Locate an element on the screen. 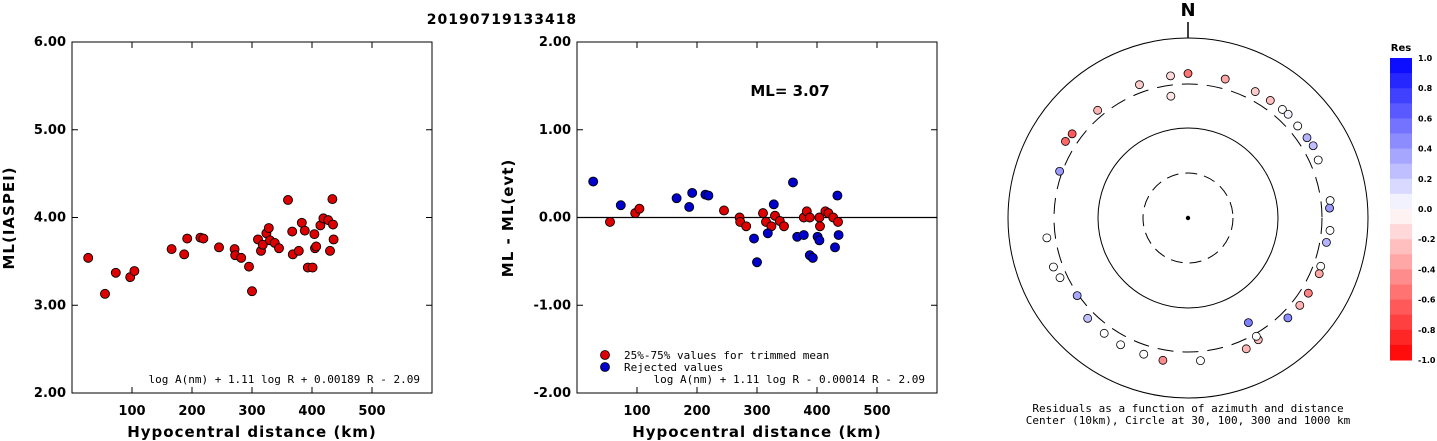 This screenshot has width=1437, height=441. y-tick-label: -2.00 is located at coordinates (552, 393).